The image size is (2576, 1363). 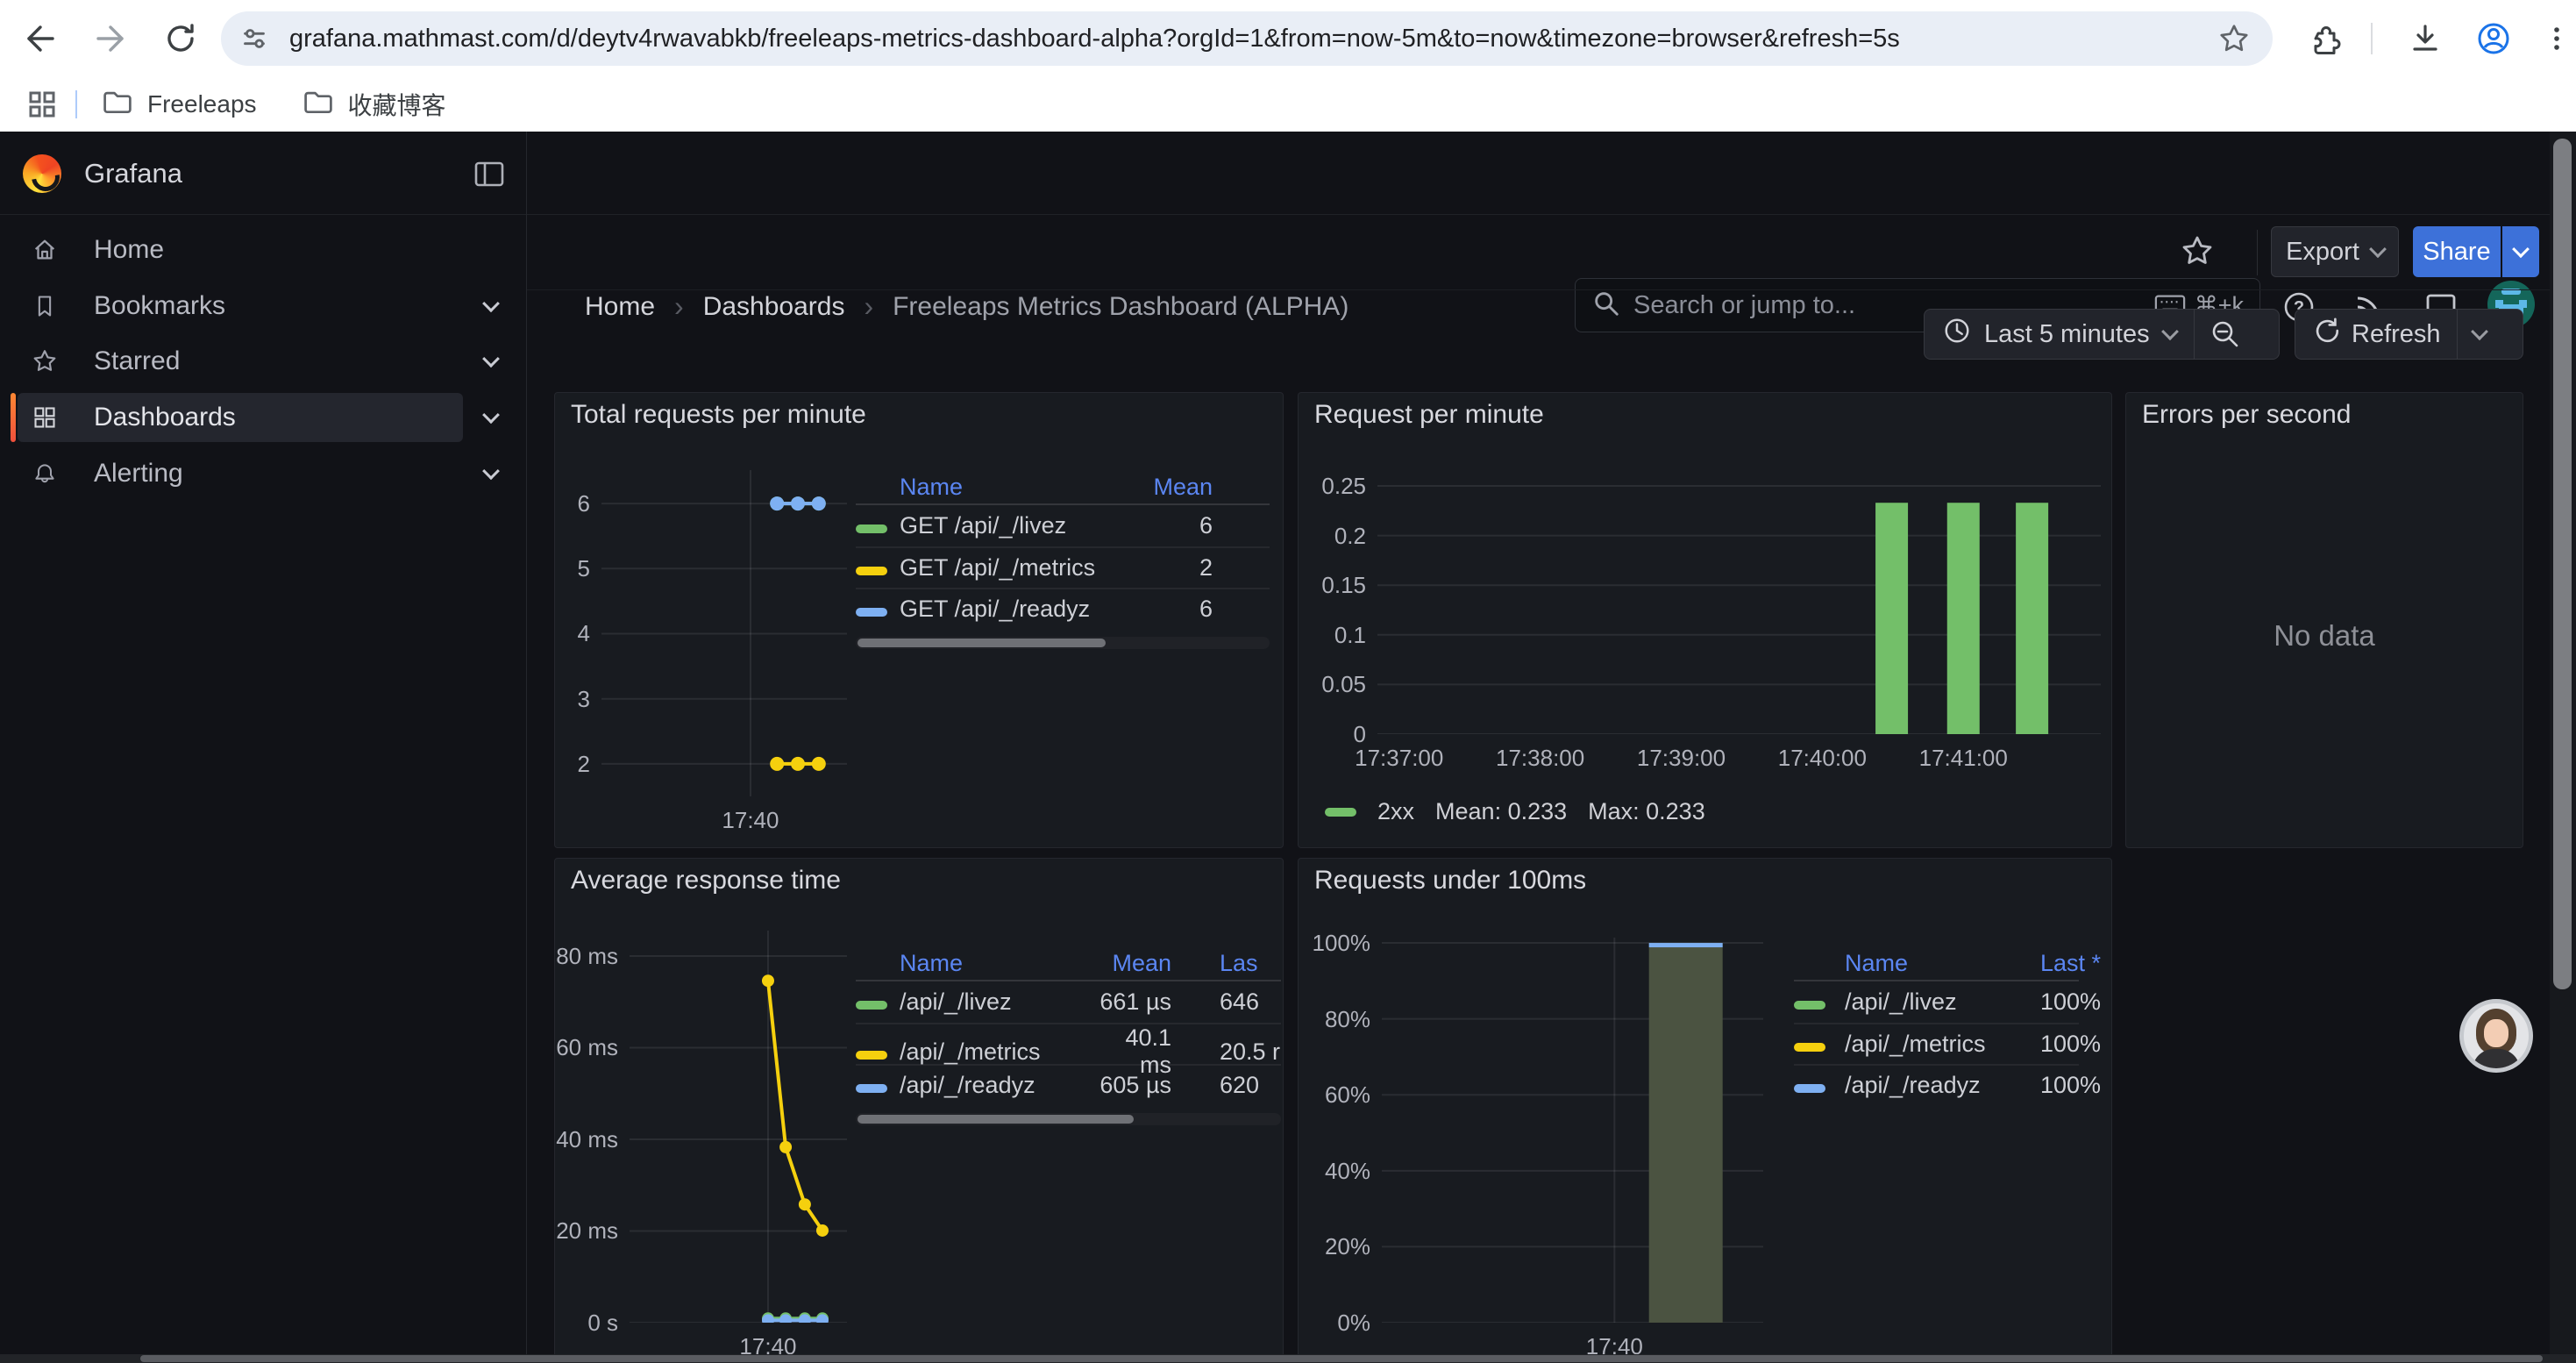 I want to click on browser-forward-icon, so click(x=110, y=39).